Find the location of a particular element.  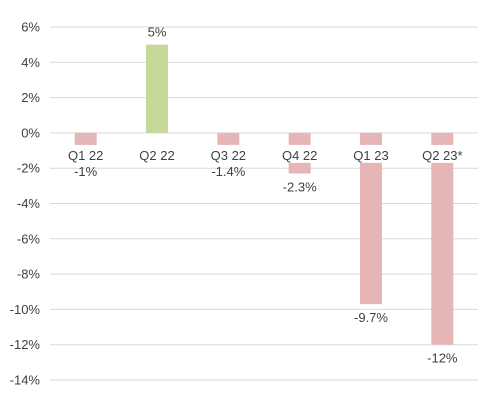

data-label: -1.4% is located at coordinates (228, 171).